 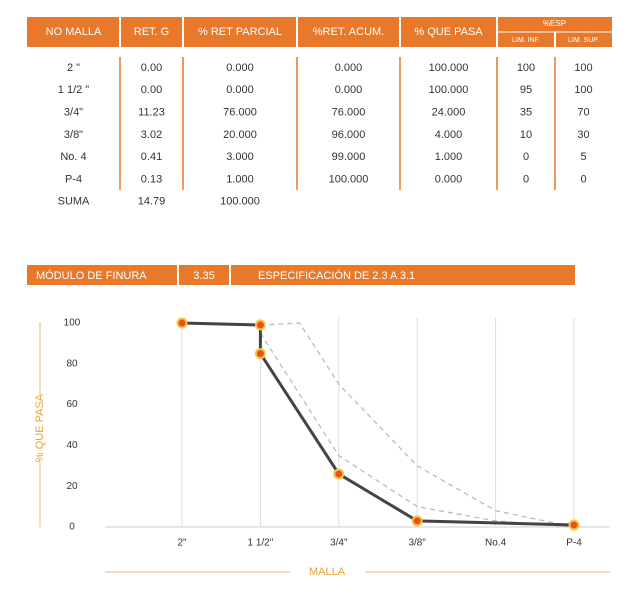 What do you see at coordinates (151, 157) in the screenshot?
I see `table-cell: 0.41` at bounding box center [151, 157].